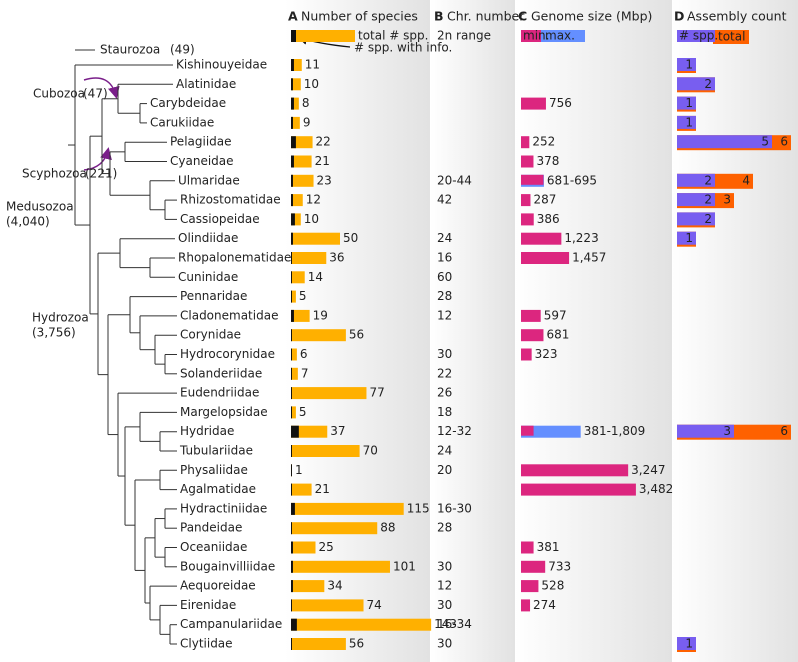 This screenshot has height=662, width=798. What do you see at coordinates (784, 431) in the screenshot?
I see `value-label: 6` at bounding box center [784, 431].